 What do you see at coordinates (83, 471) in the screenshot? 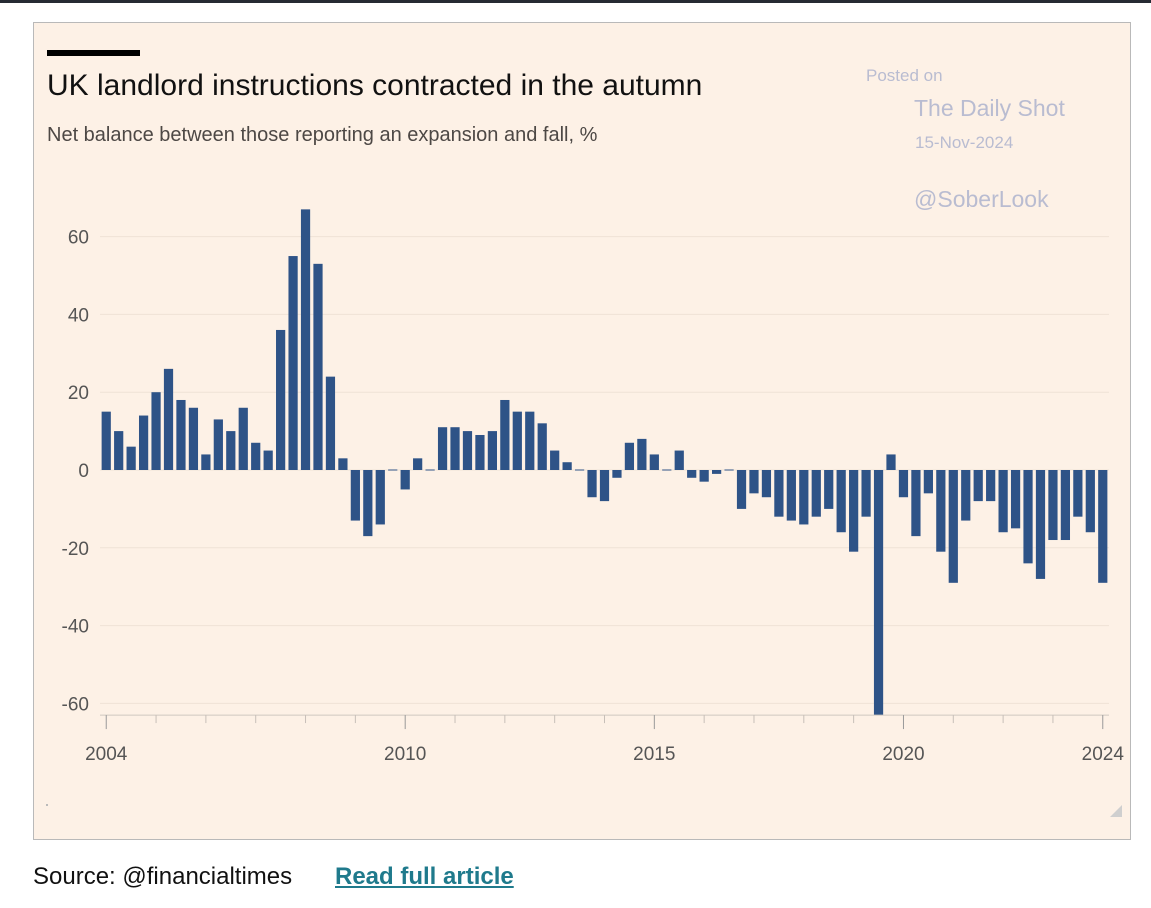
I see `y-tick-label: 0` at bounding box center [83, 471].